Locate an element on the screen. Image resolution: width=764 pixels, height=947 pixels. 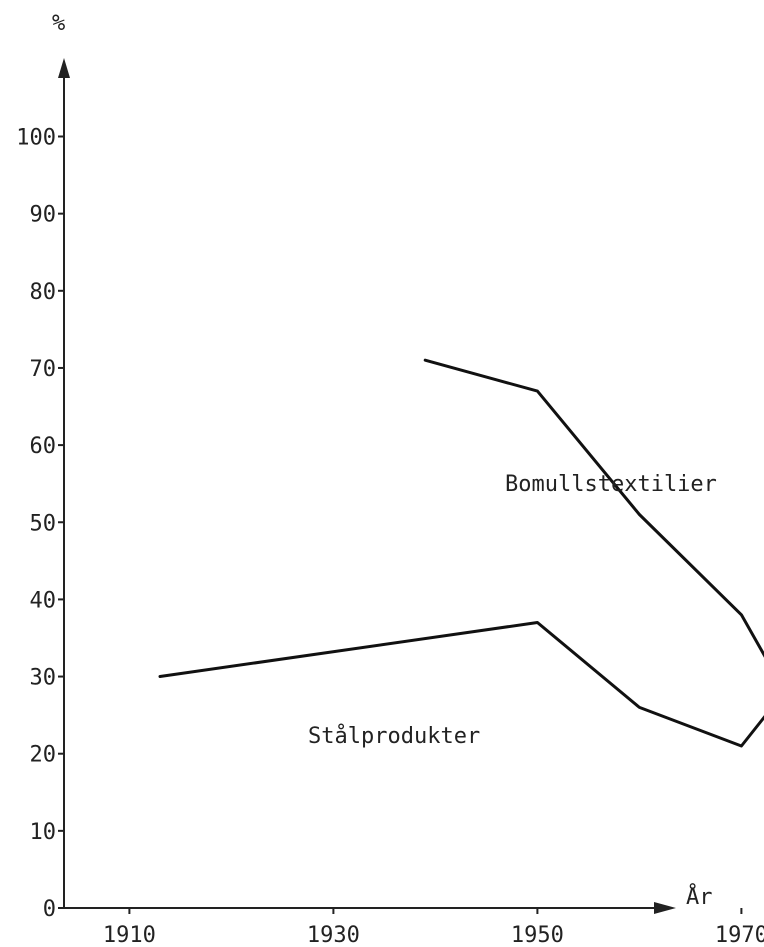
y-axis-label: % is located at coordinates (58, 23).